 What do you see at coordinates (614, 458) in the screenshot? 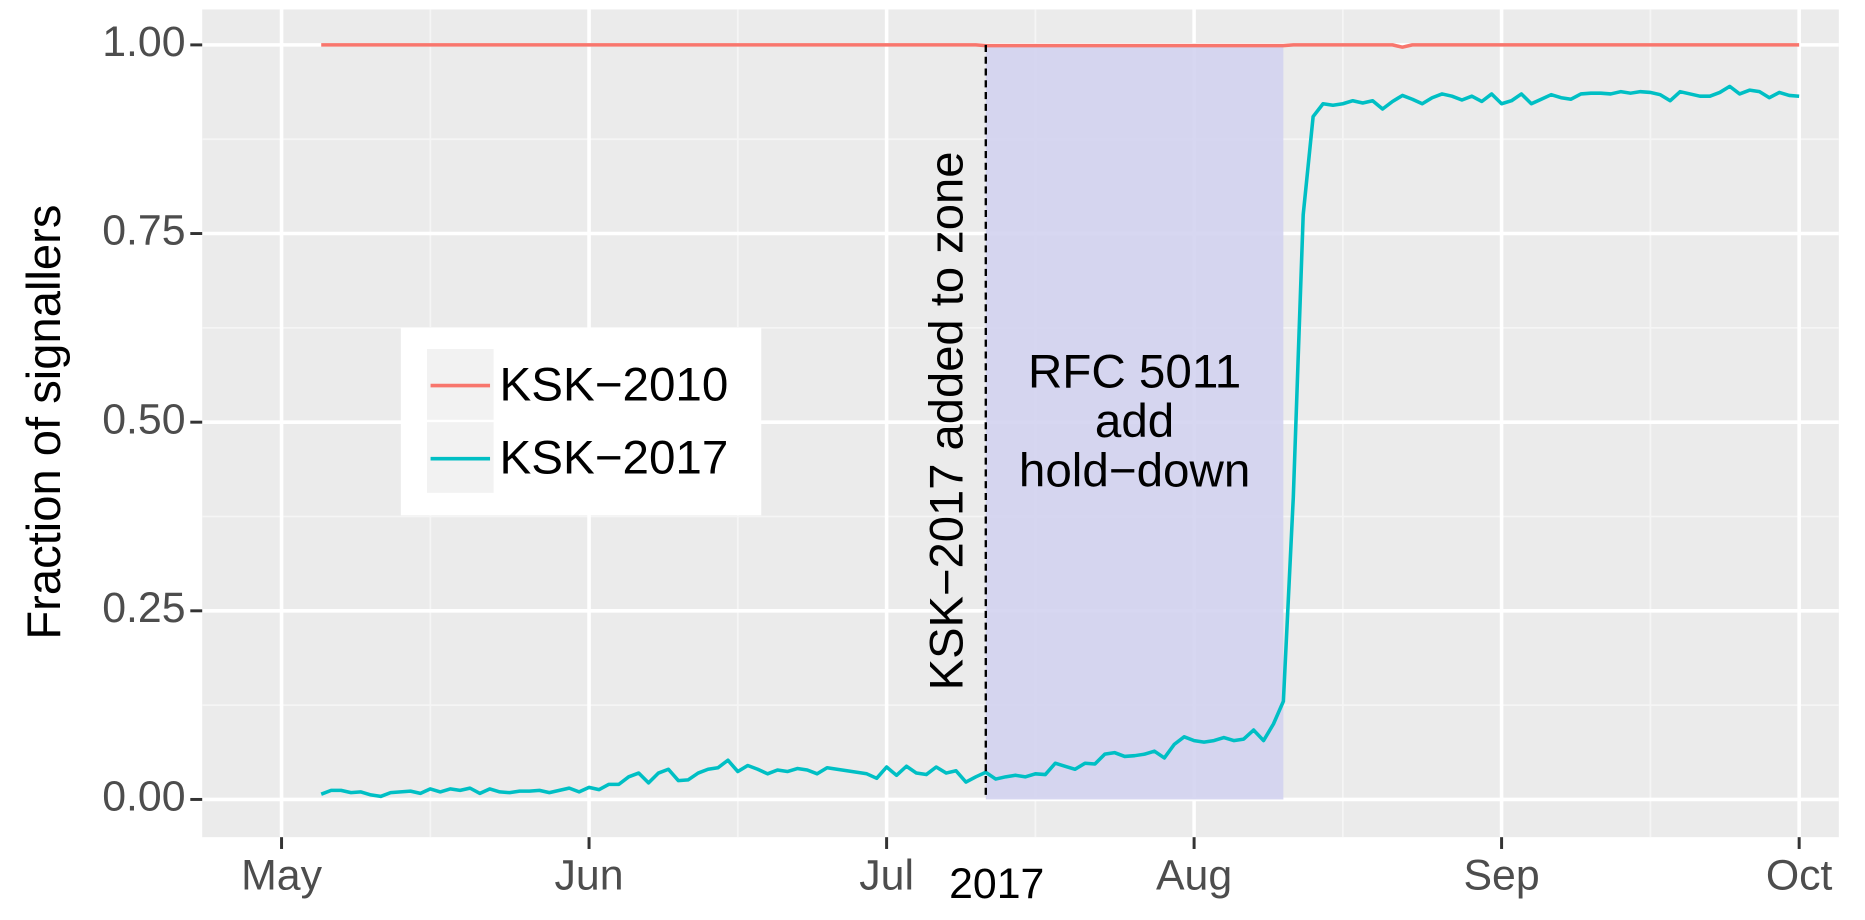
I see `legend-label: KSK−2017` at bounding box center [614, 458].